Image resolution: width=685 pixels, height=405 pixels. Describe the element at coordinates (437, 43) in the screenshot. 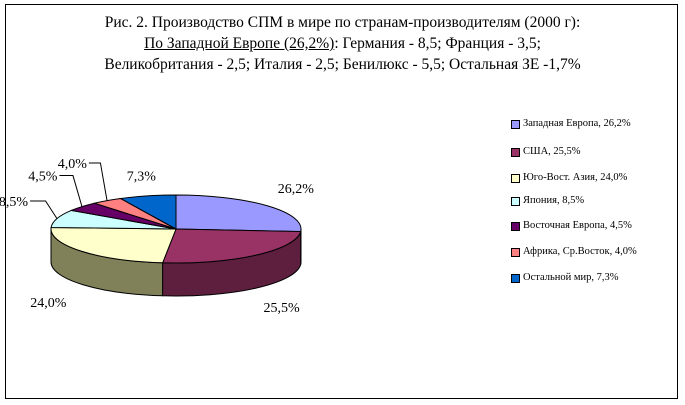

I see `title-line-2-rest: : Германия - 8,5; Франция - 3,5;` at that location.